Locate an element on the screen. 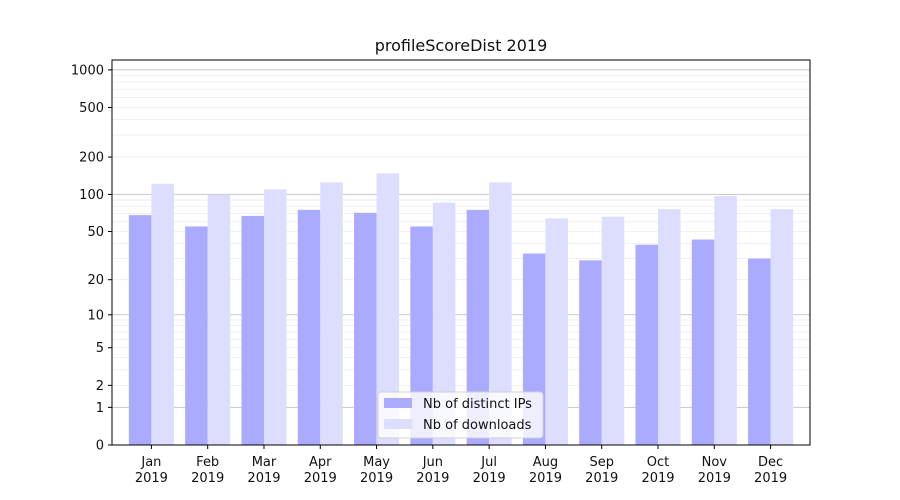 This screenshot has width=900, height=500. x-tick-label: Dec 2019 is located at coordinates (770, 470).